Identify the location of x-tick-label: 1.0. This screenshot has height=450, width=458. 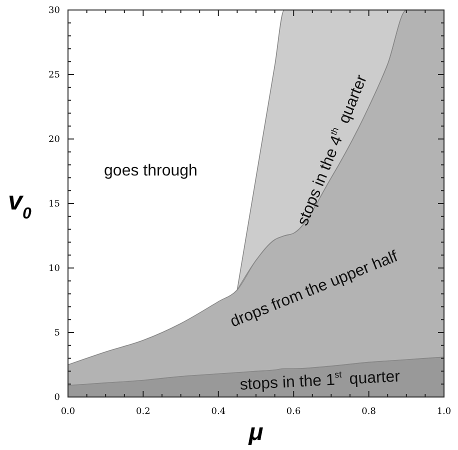
(444, 412).